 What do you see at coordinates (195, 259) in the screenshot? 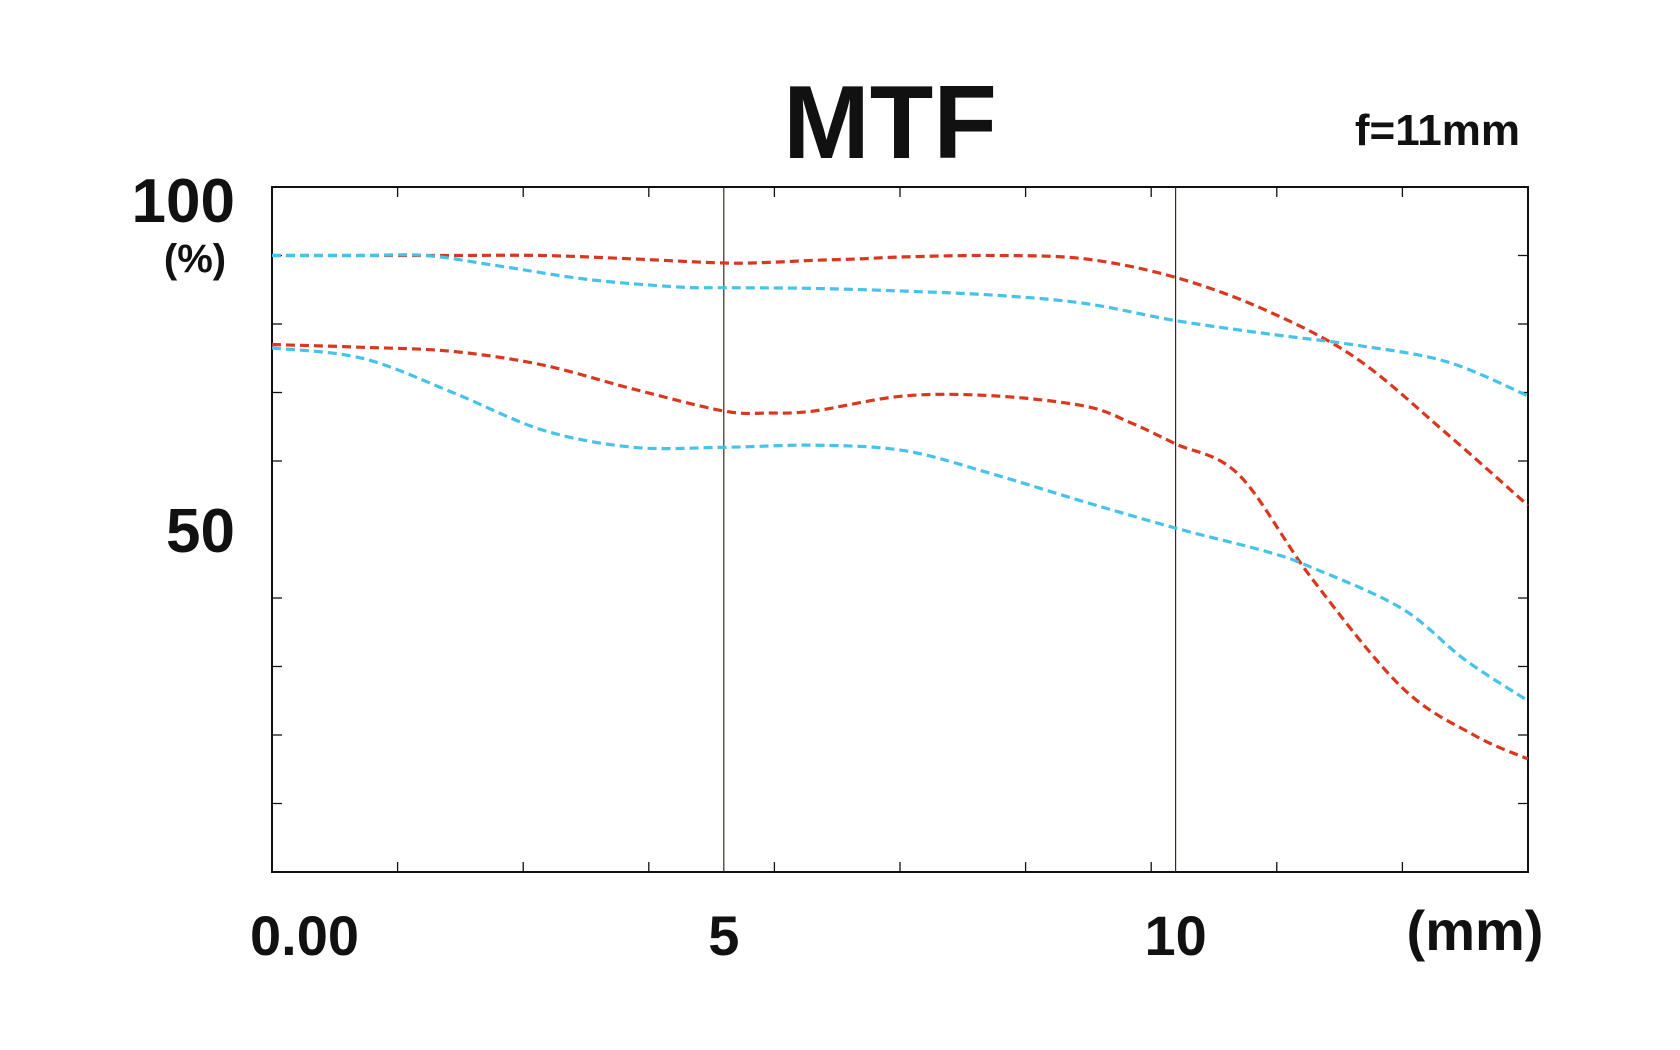
I see `y-axis-unit-label: (%)` at bounding box center [195, 259].